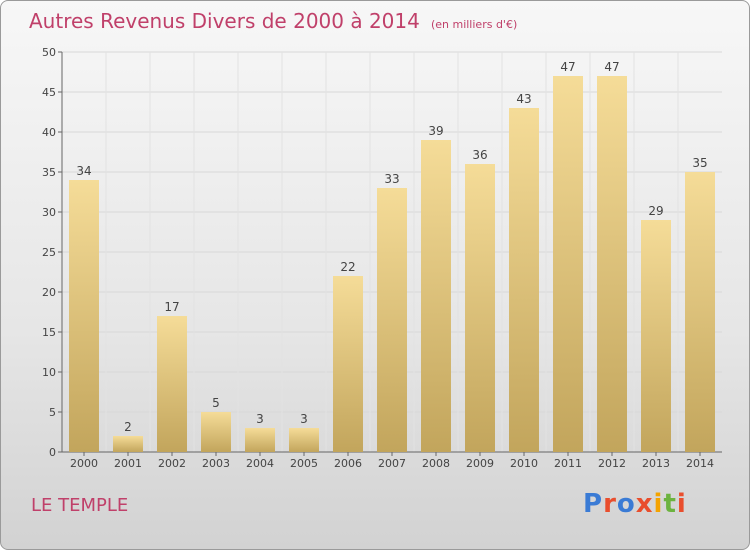 The width and height of the screenshot is (750, 550). Describe the element at coordinates (52, 452) in the screenshot. I see `y-tick-label: 0` at that location.